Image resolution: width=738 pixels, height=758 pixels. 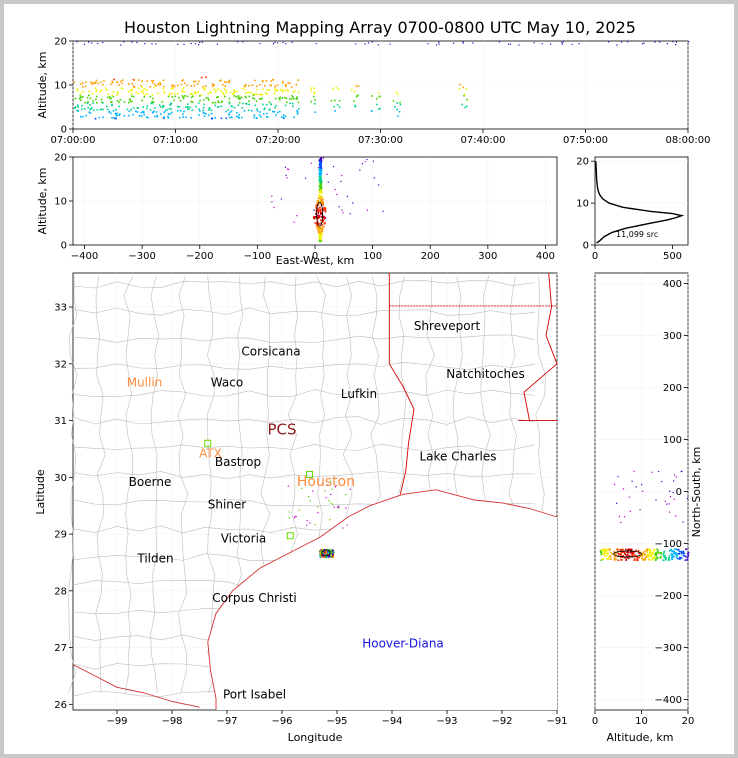 I want to click on station-marker, so click(x=290, y=536).